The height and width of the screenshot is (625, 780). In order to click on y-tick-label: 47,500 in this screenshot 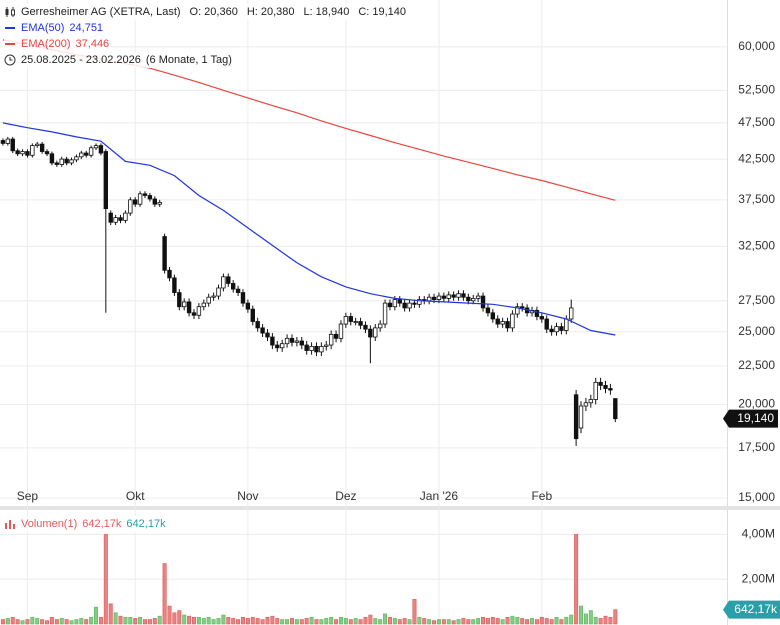, I will do `click(756, 122)`.